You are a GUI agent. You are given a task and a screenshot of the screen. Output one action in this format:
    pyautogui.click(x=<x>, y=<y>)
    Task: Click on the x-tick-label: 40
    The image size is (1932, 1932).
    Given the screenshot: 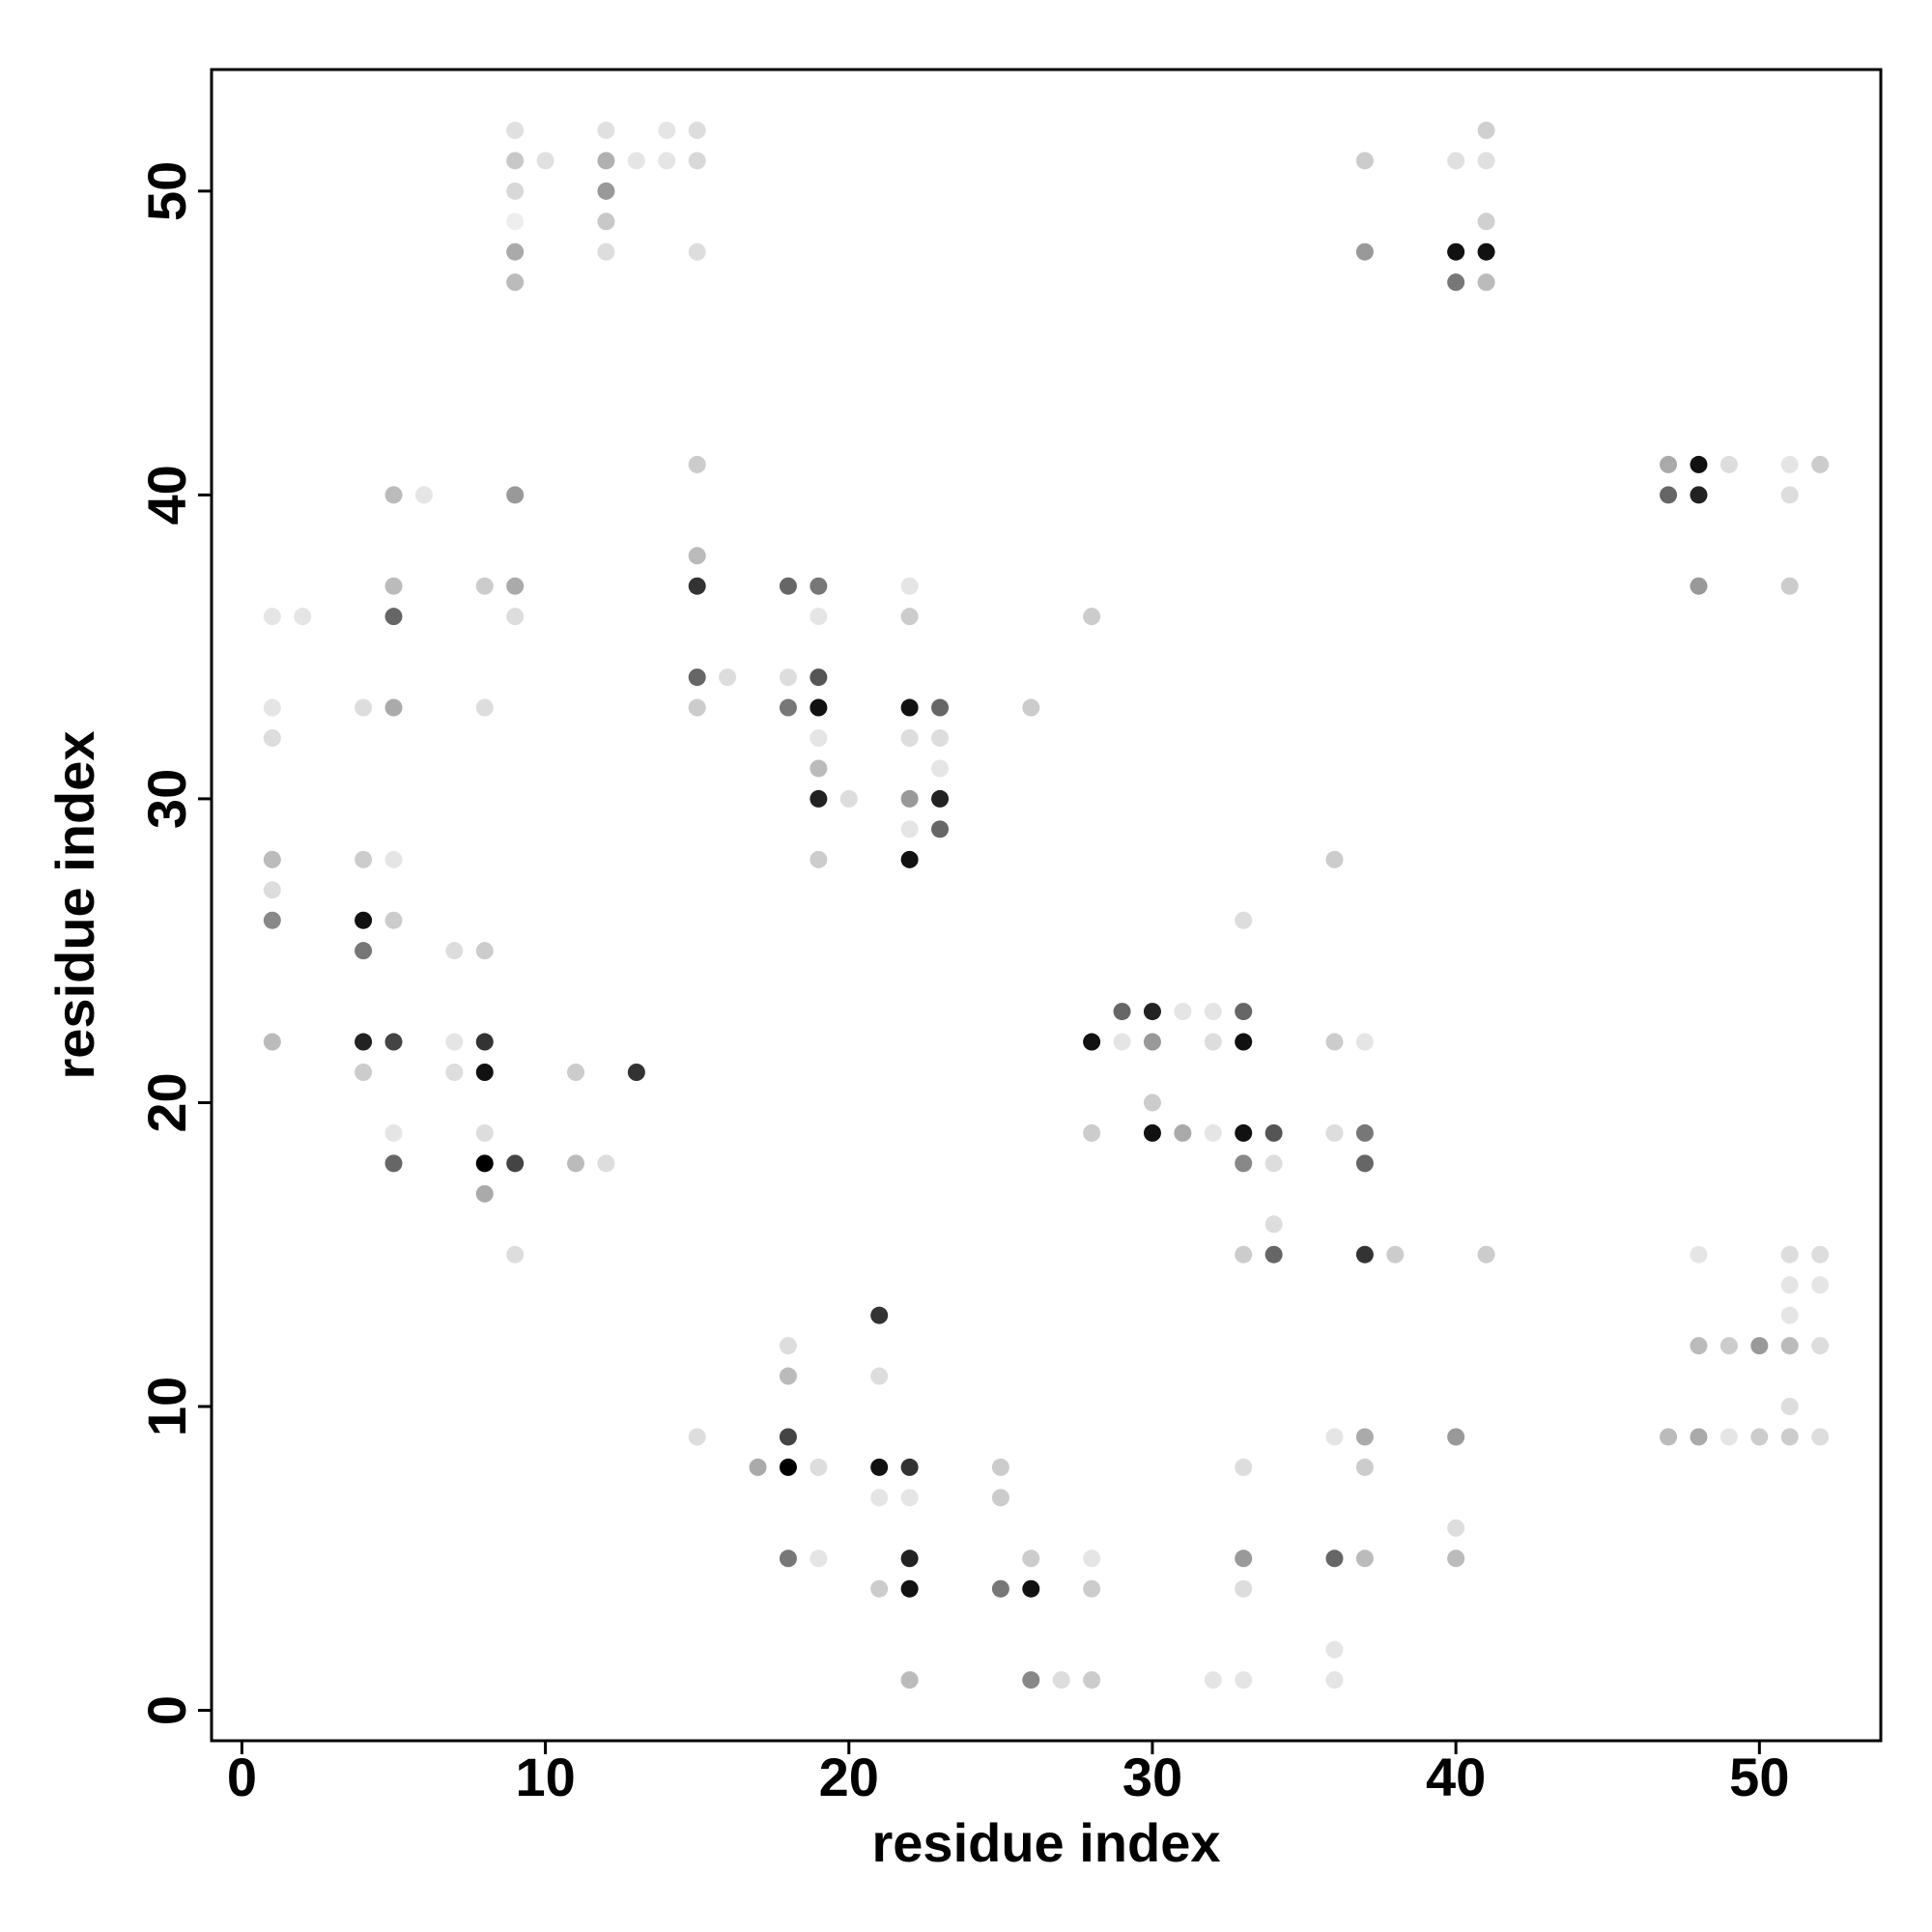 What is the action you would take?
    pyautogui.click(x=1456, y=1777)
    